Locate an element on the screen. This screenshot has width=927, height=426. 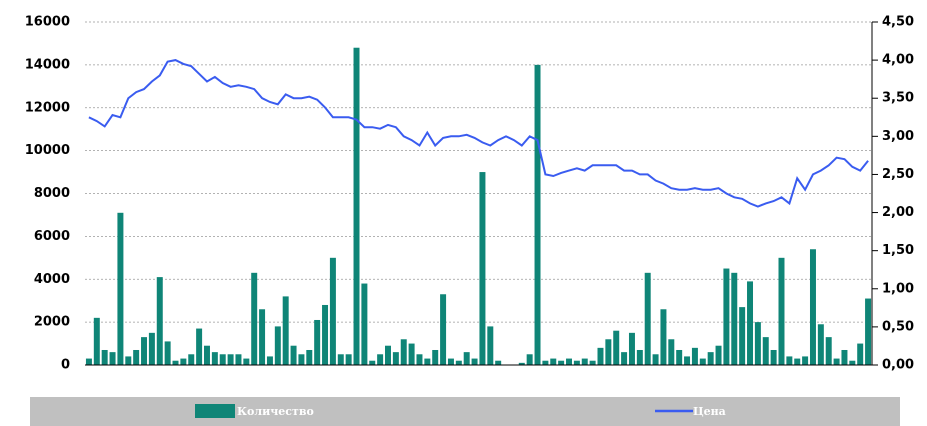
y-tick-label: 2000 is located at coordinates (52, 322).